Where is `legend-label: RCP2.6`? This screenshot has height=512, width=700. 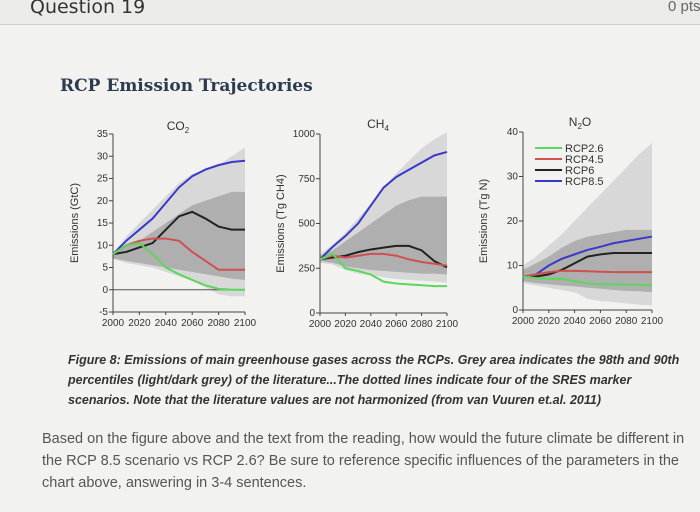 legend-label: RCP2.6 is located at coordinates (584, 149).